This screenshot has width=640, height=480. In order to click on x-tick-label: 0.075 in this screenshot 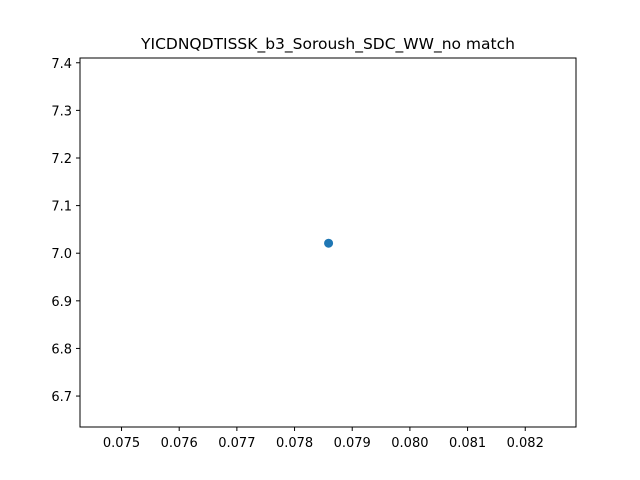, I will do `click(121, 443)`.